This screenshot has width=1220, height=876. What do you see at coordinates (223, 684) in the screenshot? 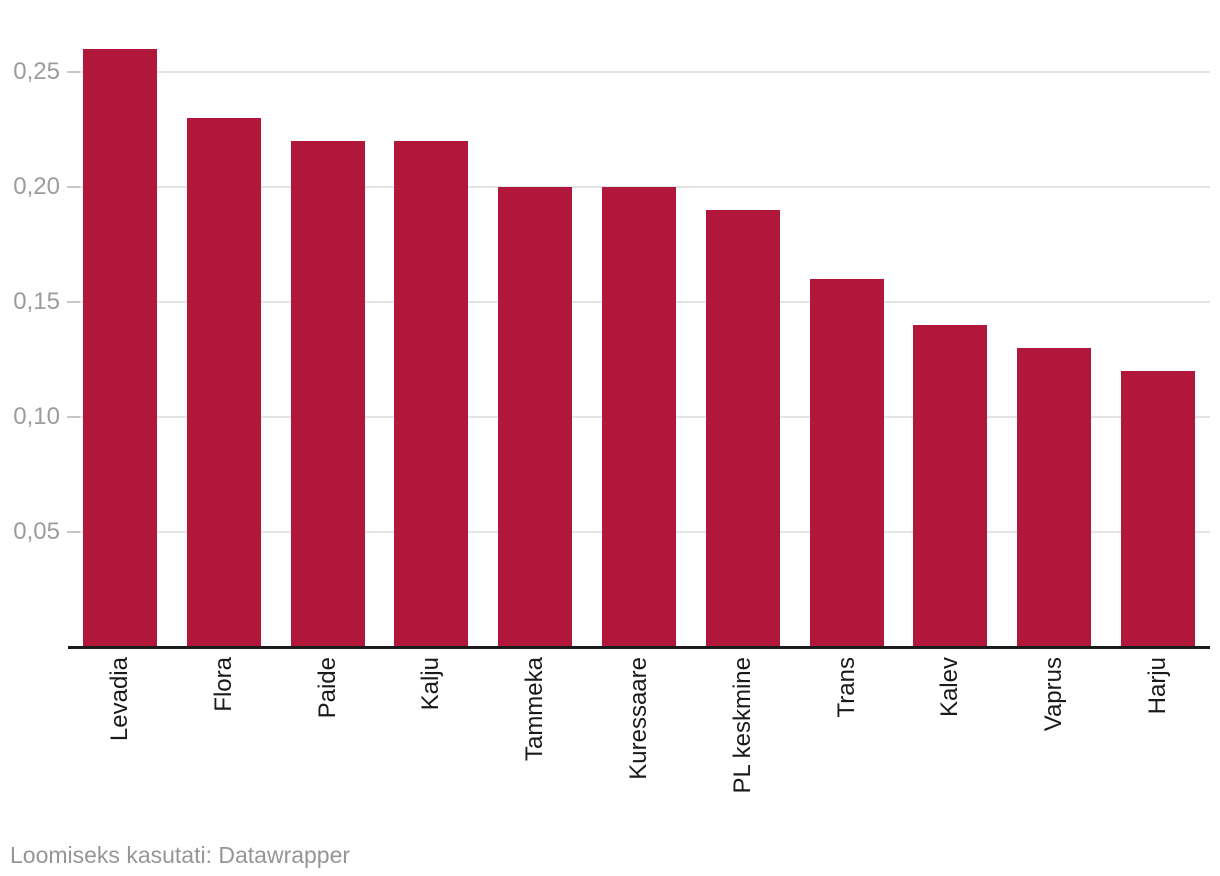
I see `x-axis-label: Flora` at bounding box center [223, 684].